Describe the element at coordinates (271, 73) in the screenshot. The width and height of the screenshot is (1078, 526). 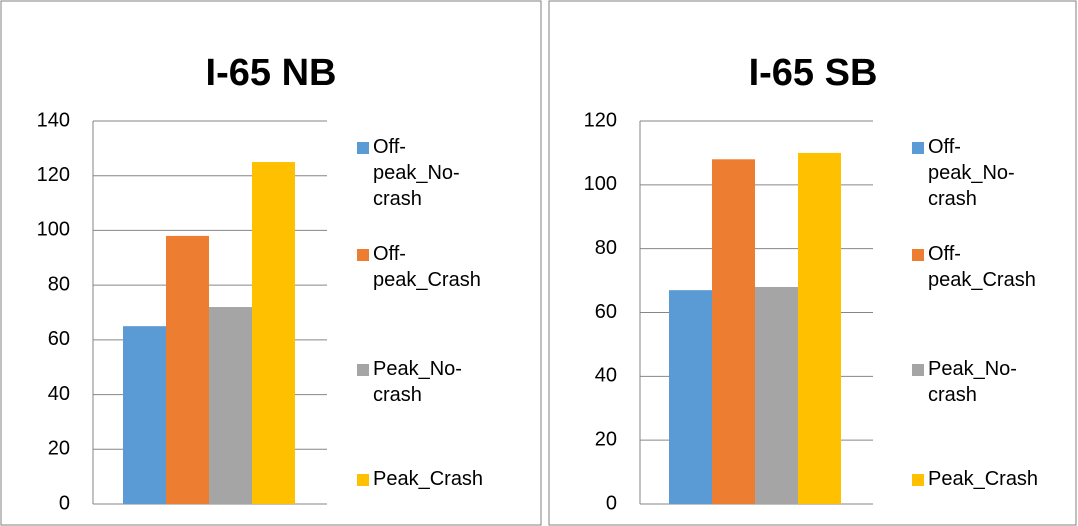
I see `chart-title: I-65 NB` at that location.